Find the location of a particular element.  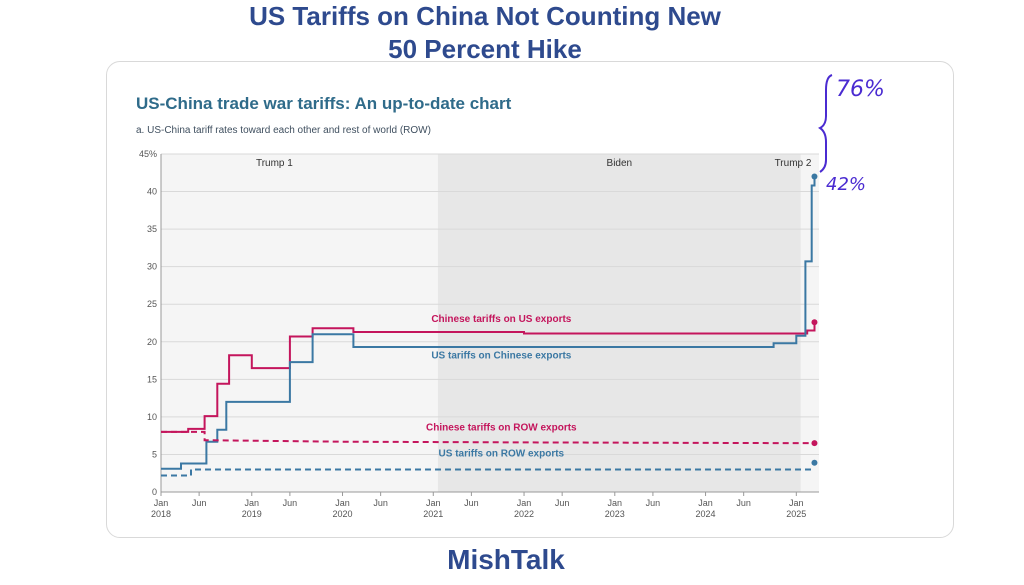

y-tick-label: 25 is located at coordinates (152, 304).